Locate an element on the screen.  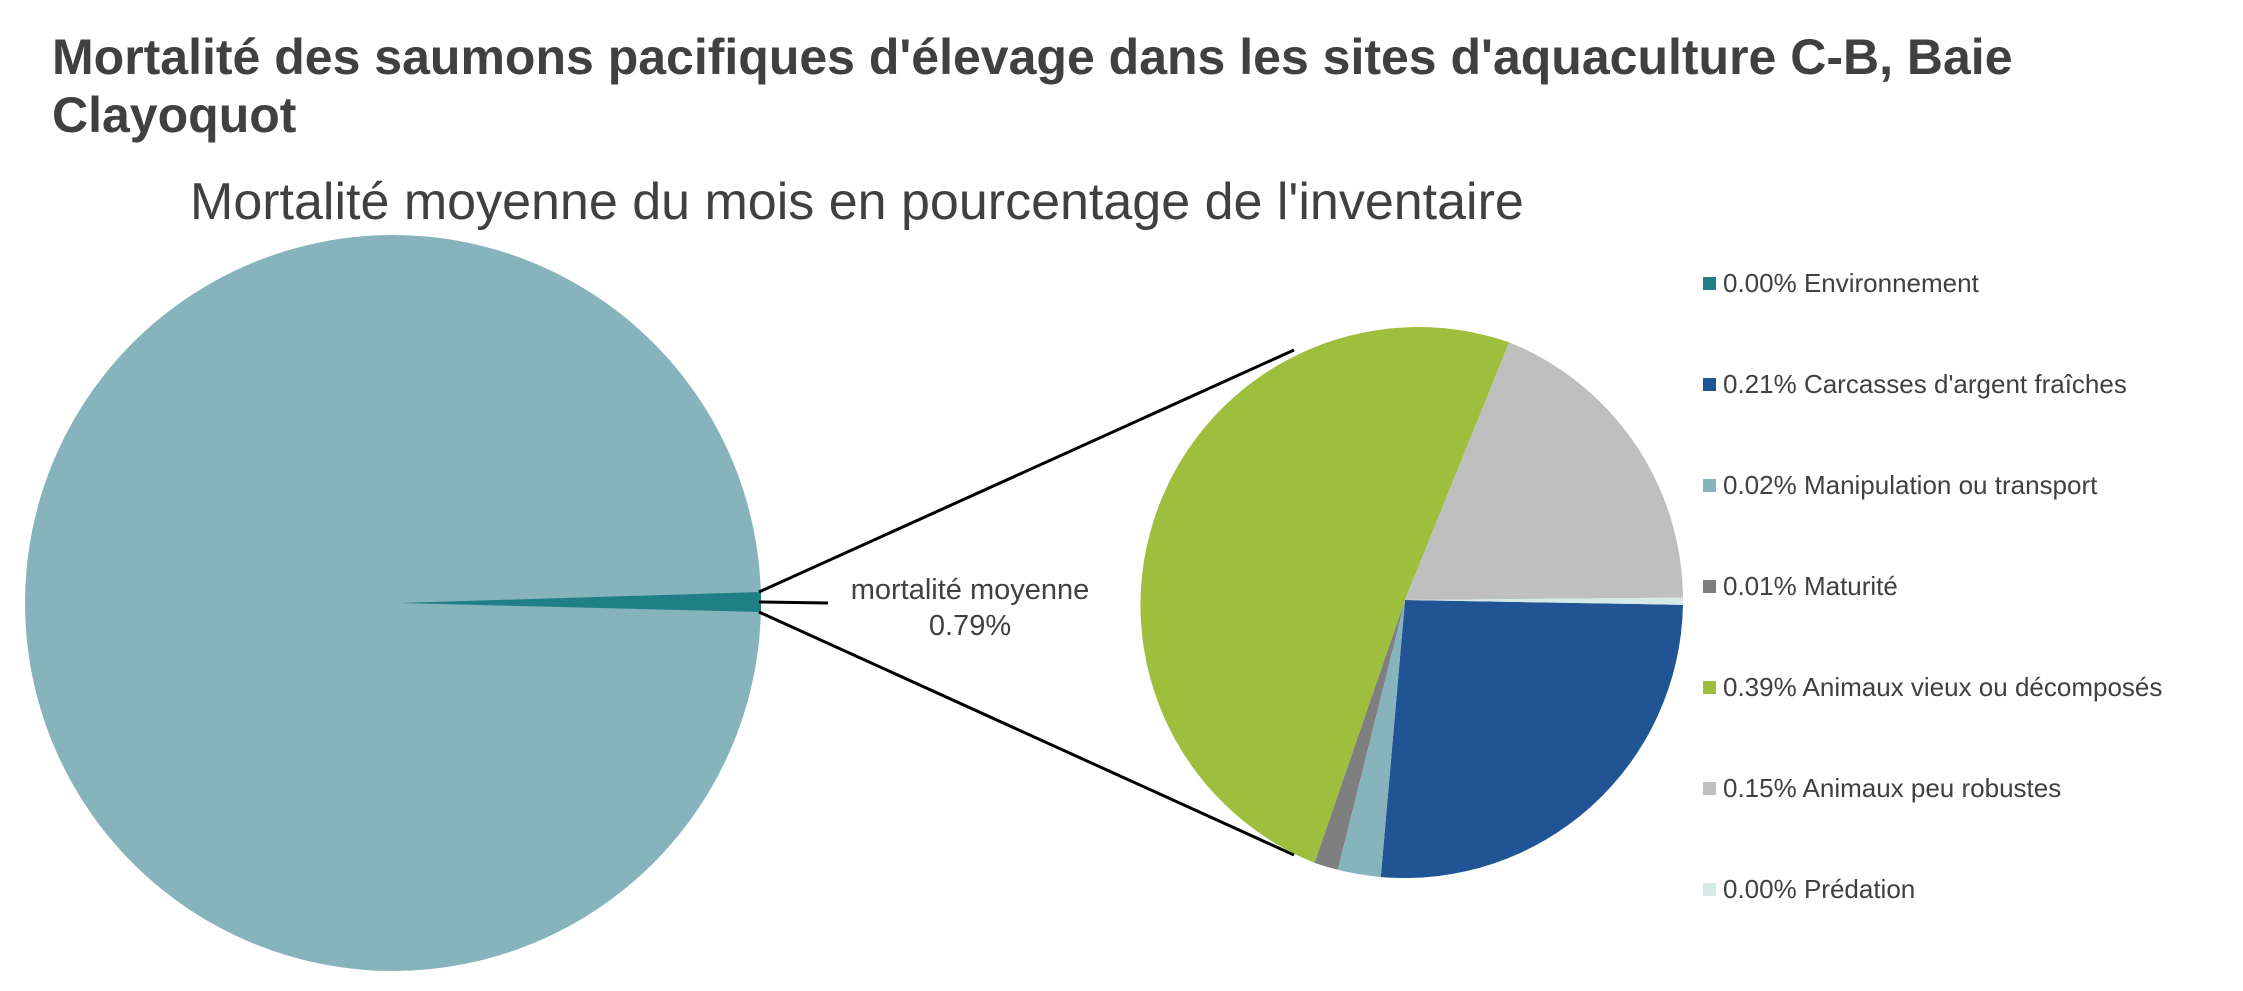
legend-item-maturite: 0.01% Maturité is located at coordinates (1800, 586).